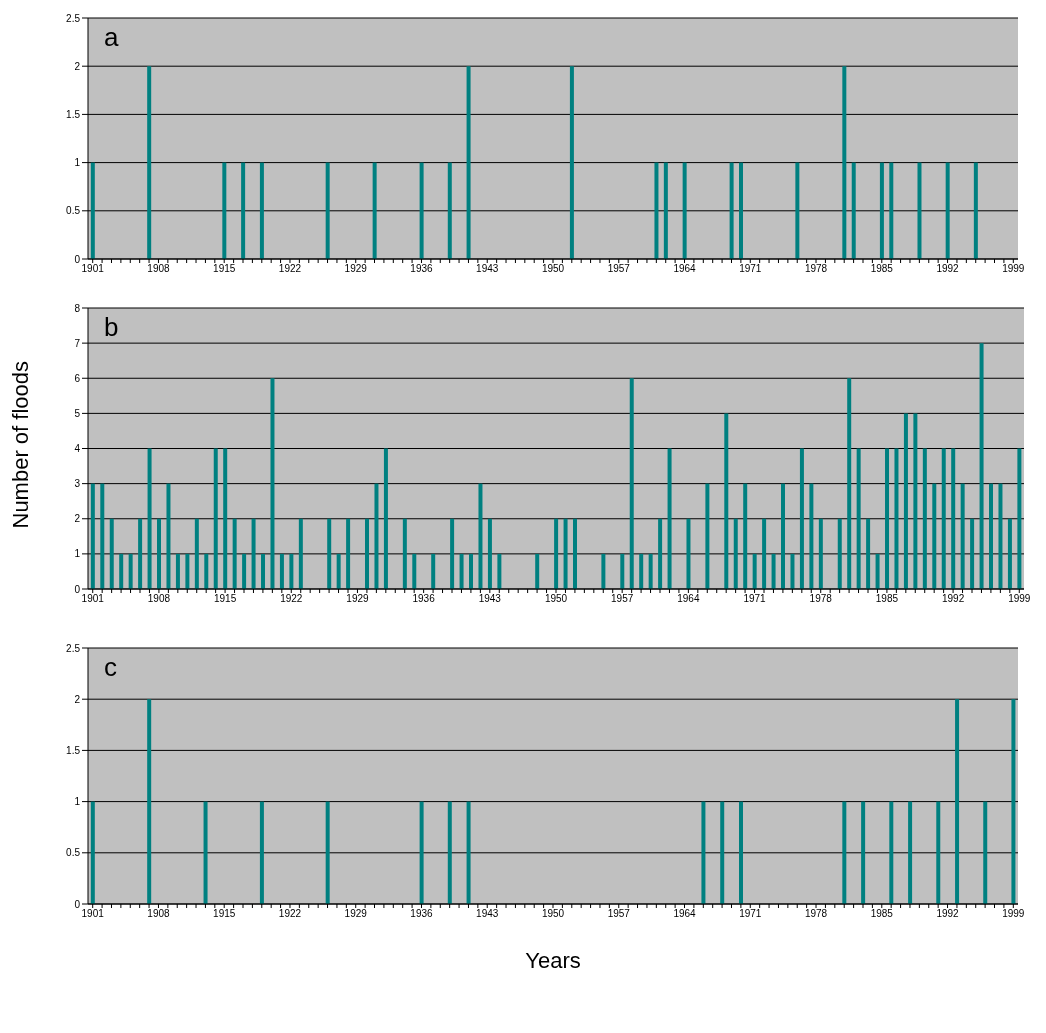  Describe the element at coordinates (77, 308) in the screenshot. I see `y-tick-label: 8` at that location.